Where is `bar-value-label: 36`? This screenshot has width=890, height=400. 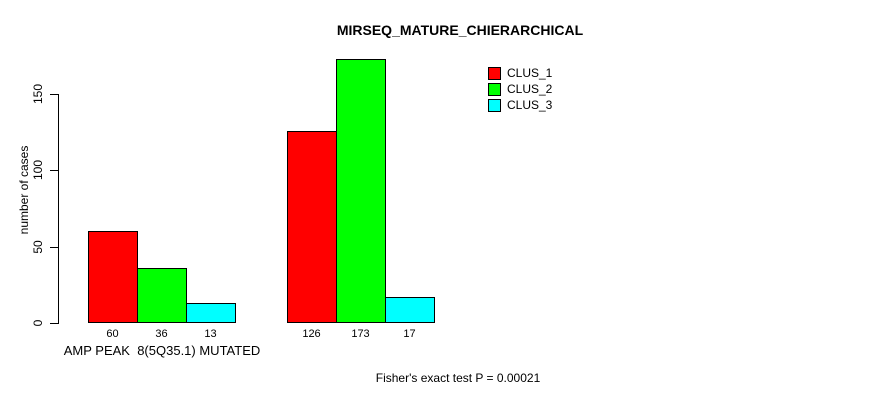 bar-value-label: 36 is located at coordinates (161, 334).